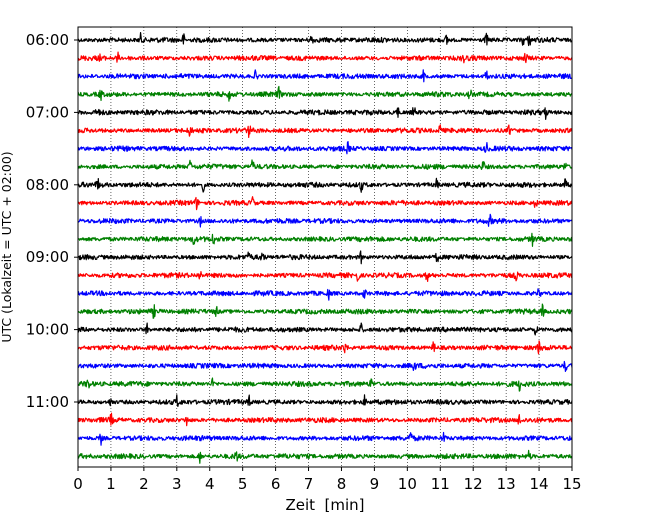  I want to click on x-tick-label: 10, so click(407, 484).